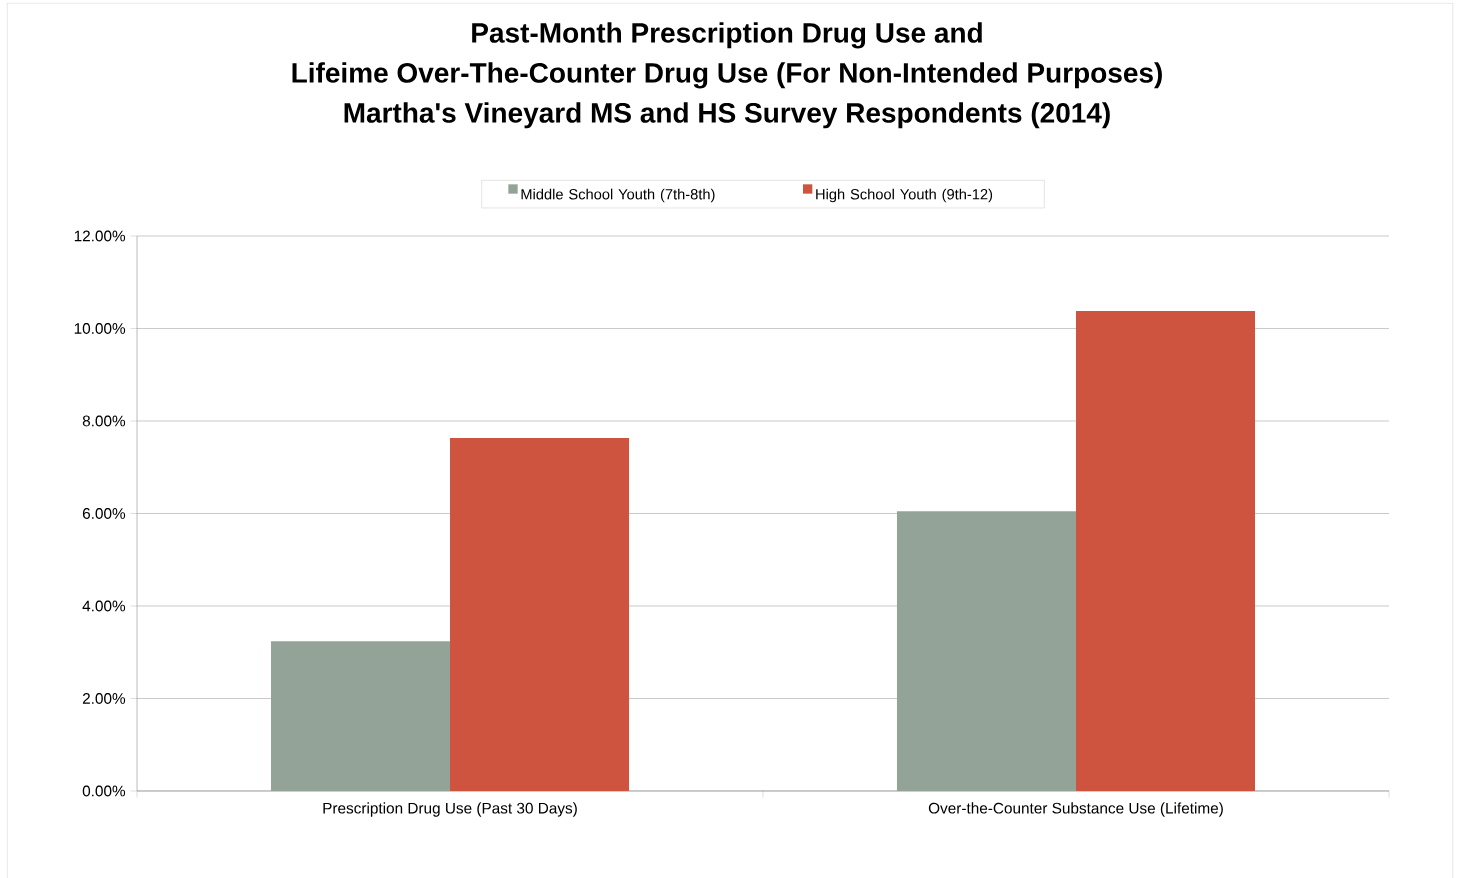 This screenshot has width=1460, height=878. Describe the element at coordinates (1075, 809) in the screenshot. I see `x-tick-label: Over-the-Counter Substance Use (Lifetime)` at that location.